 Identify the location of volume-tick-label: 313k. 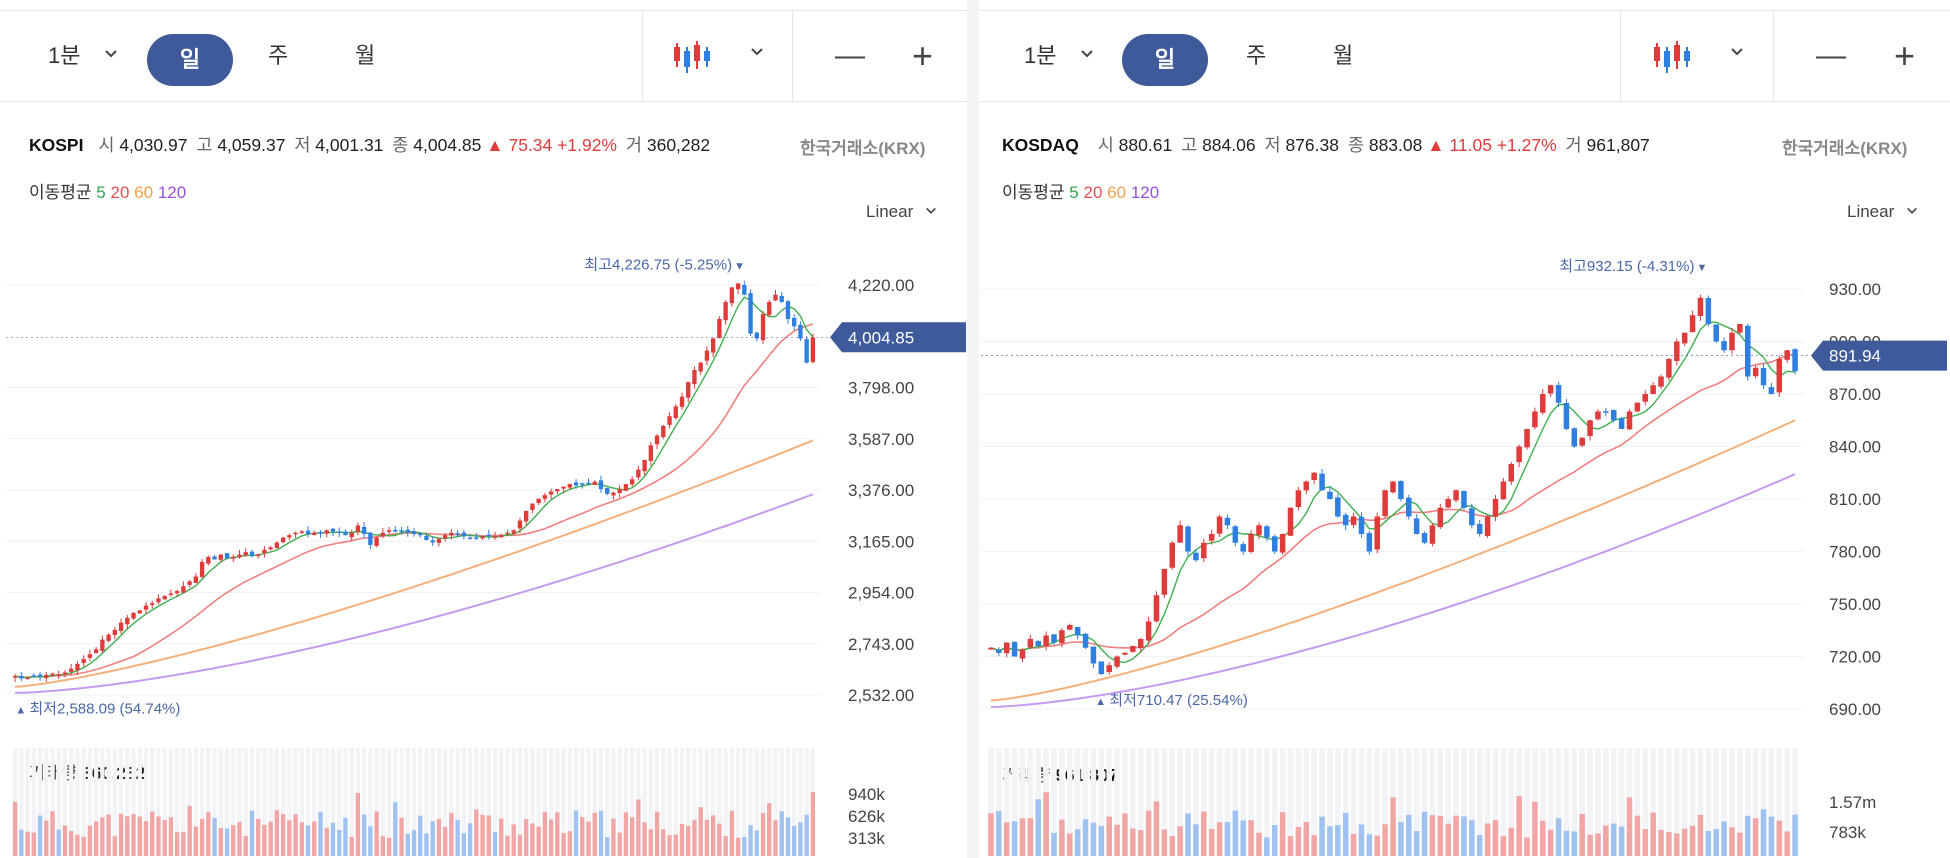
(866, 838).